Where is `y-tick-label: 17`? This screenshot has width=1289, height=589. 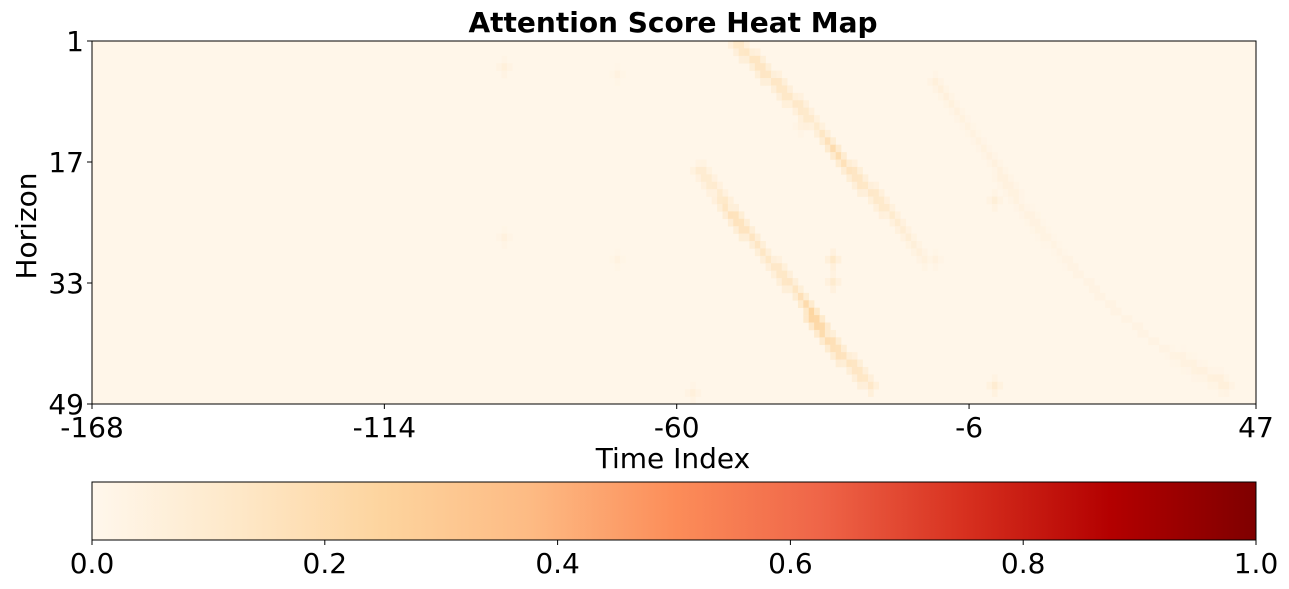
y-tick-label: 17 is located at coordinates (66, 162).